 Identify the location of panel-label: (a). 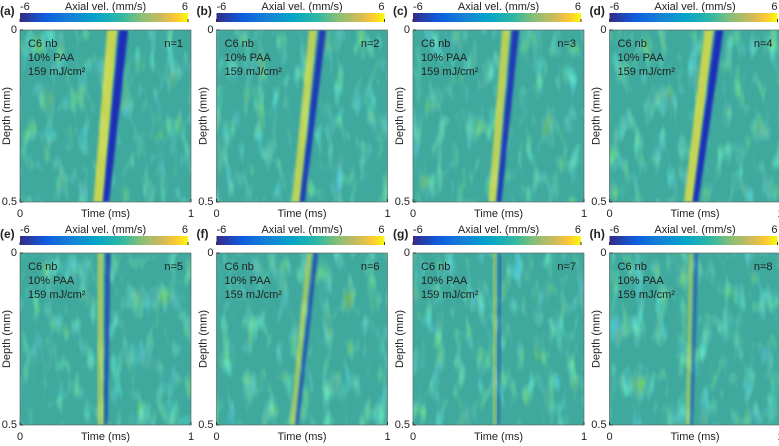
(7, 11).